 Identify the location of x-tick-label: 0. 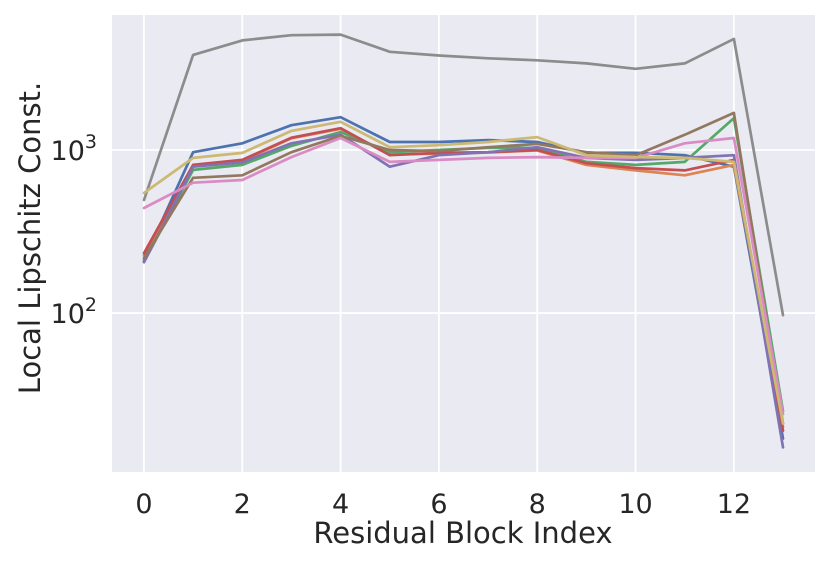
(143, 504).